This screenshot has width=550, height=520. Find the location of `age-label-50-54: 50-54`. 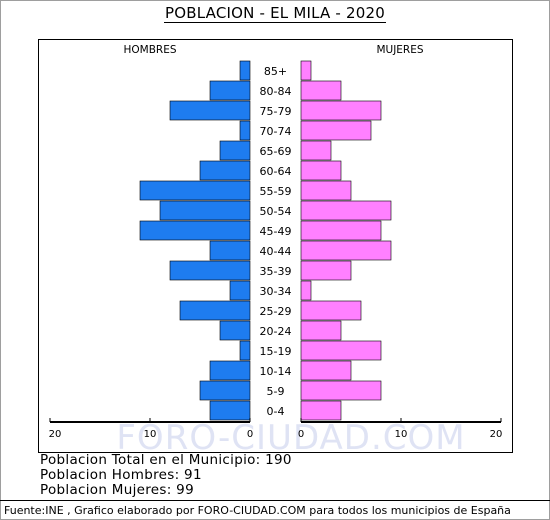

age-label-50-54: 50-54 is located at coordinates (276, 211).